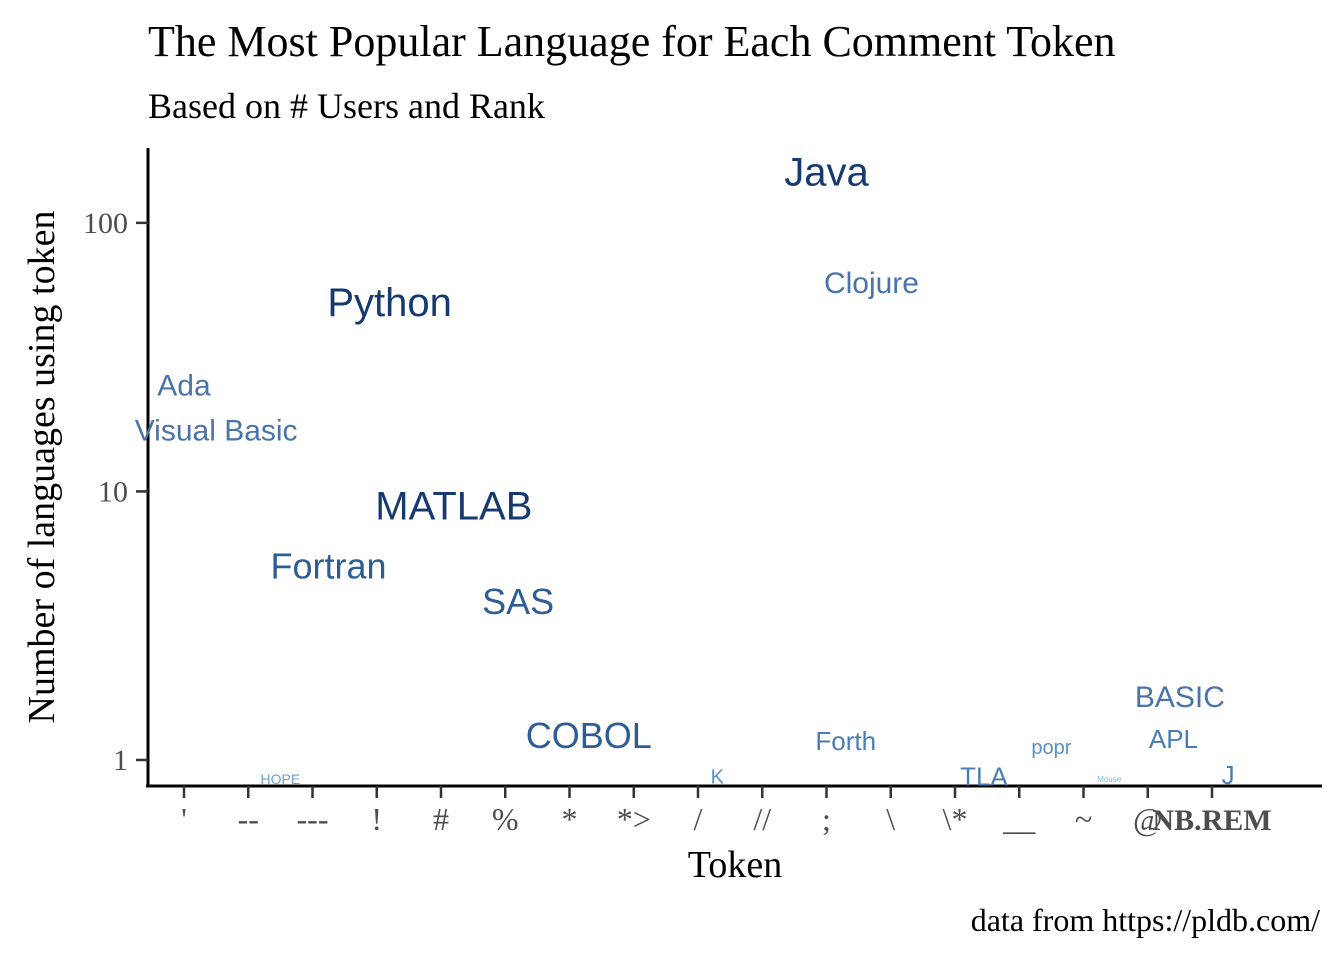  What do you see at coordinates (1145, 920) in the screenshot?
I see `chart-caption: data from https://pldb.com/` at bounding box center [1145, 920].